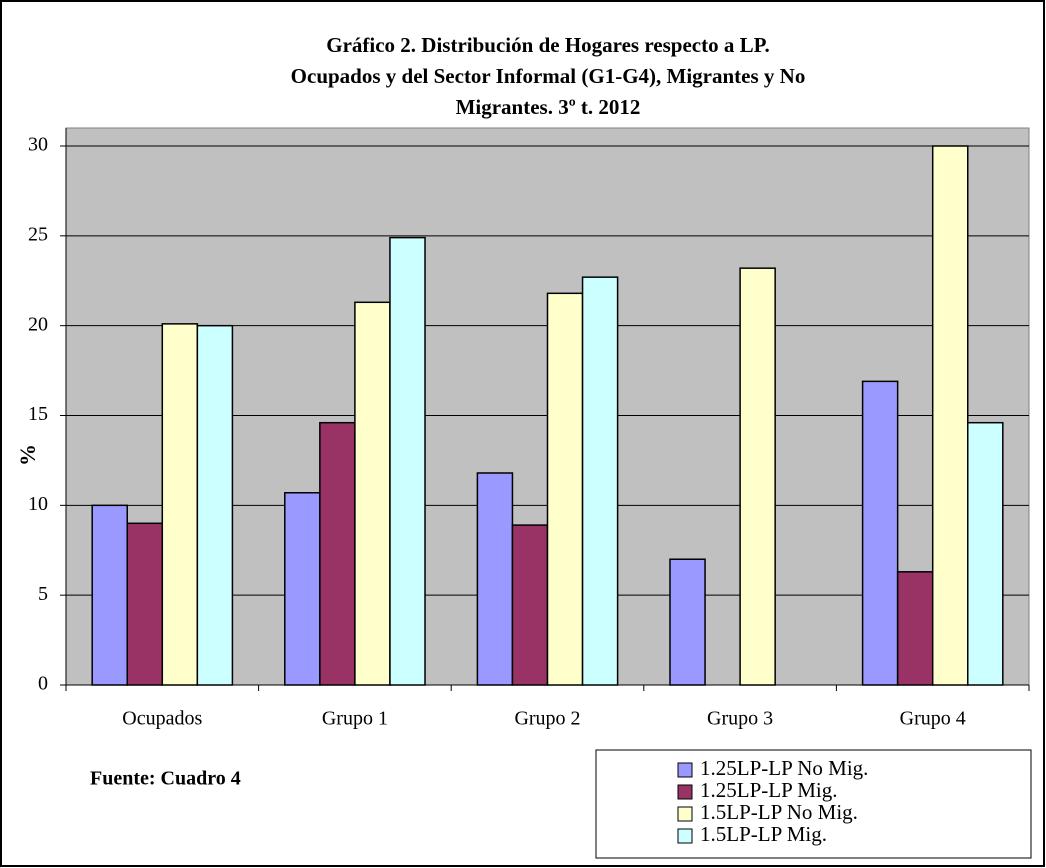 The width and height of the screenshot is (1046, 868). Describe the element at coordinates (43, 684) in the screenshot. I see `y-tick-label: 0` at that location.